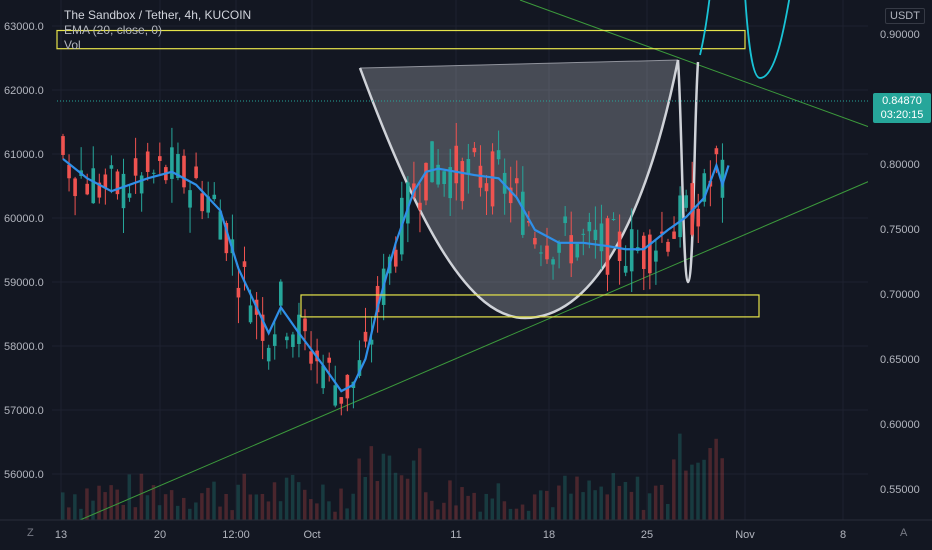  What do you see at coordinates (72, 45) in the screenshot?
I see `volume-indicator-label: Vol` at bounding box center [72, 45].